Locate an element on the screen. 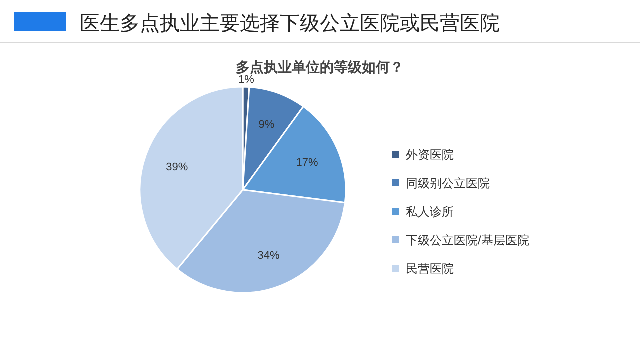  legend-label: 民营医院 is located at coordinates (430, 269).